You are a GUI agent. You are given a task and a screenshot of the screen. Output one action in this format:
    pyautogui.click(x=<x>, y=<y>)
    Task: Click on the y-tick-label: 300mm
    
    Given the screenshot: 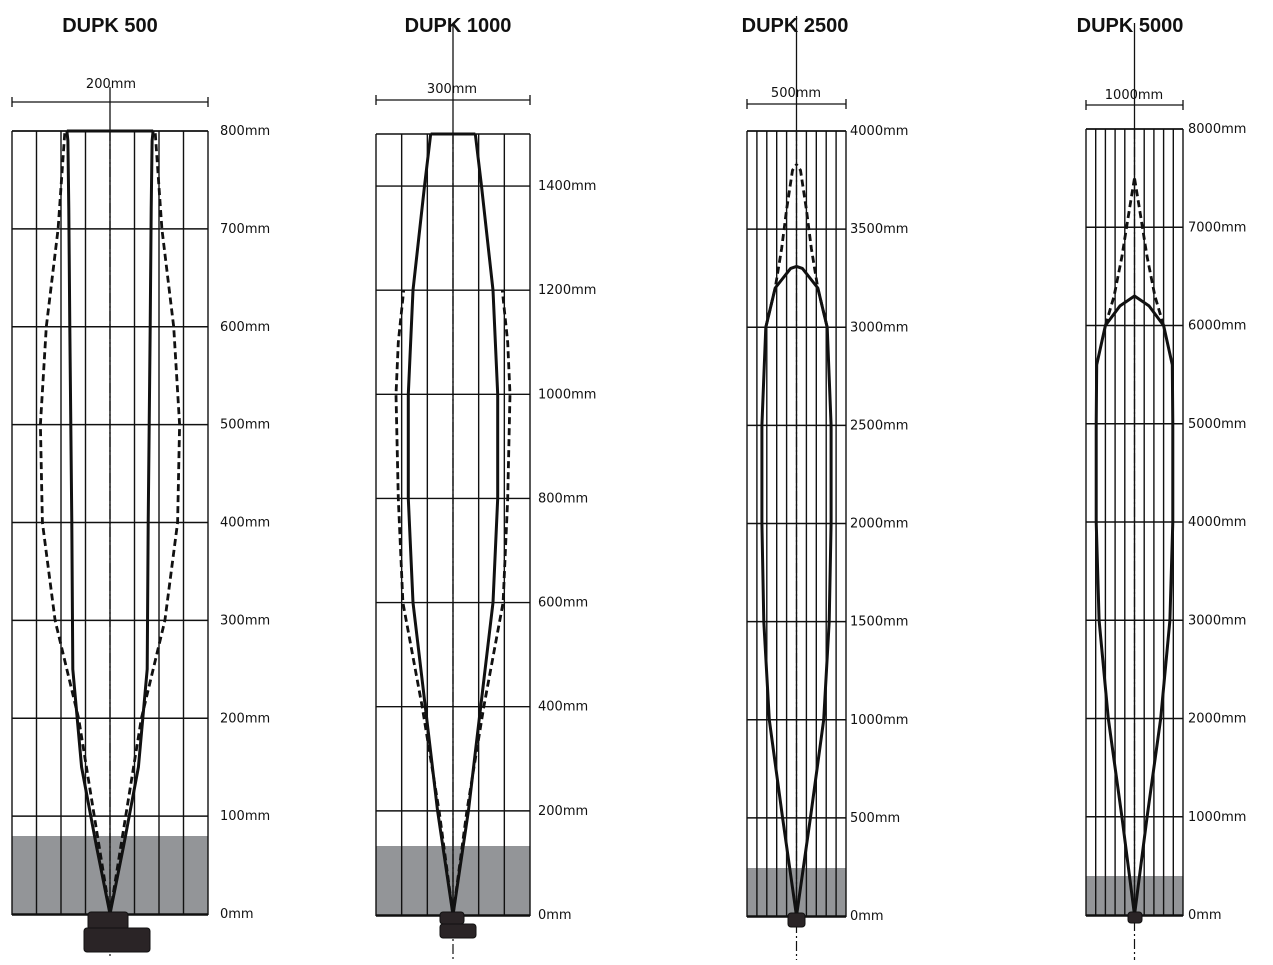 What is the action you would take?
    pyautogui.click(x=245, y=620)
    